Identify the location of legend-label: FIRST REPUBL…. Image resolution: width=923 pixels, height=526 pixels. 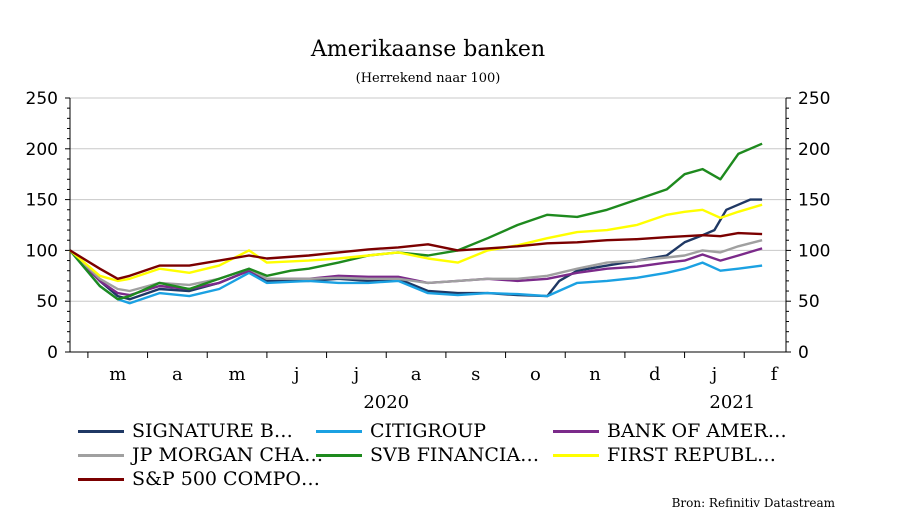
(691, 455).